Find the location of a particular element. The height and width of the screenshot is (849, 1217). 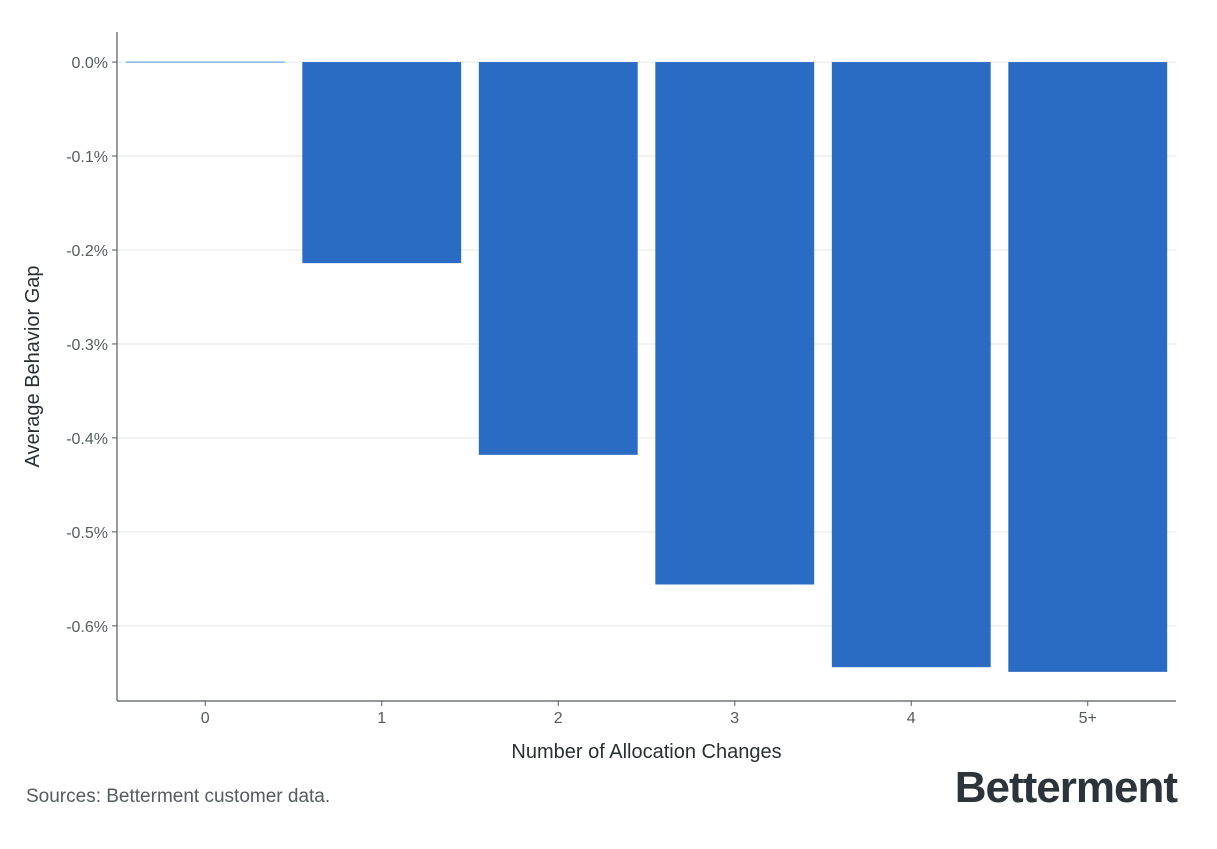

x-tick-label: 5+ is located at coordinates (1088, 718).